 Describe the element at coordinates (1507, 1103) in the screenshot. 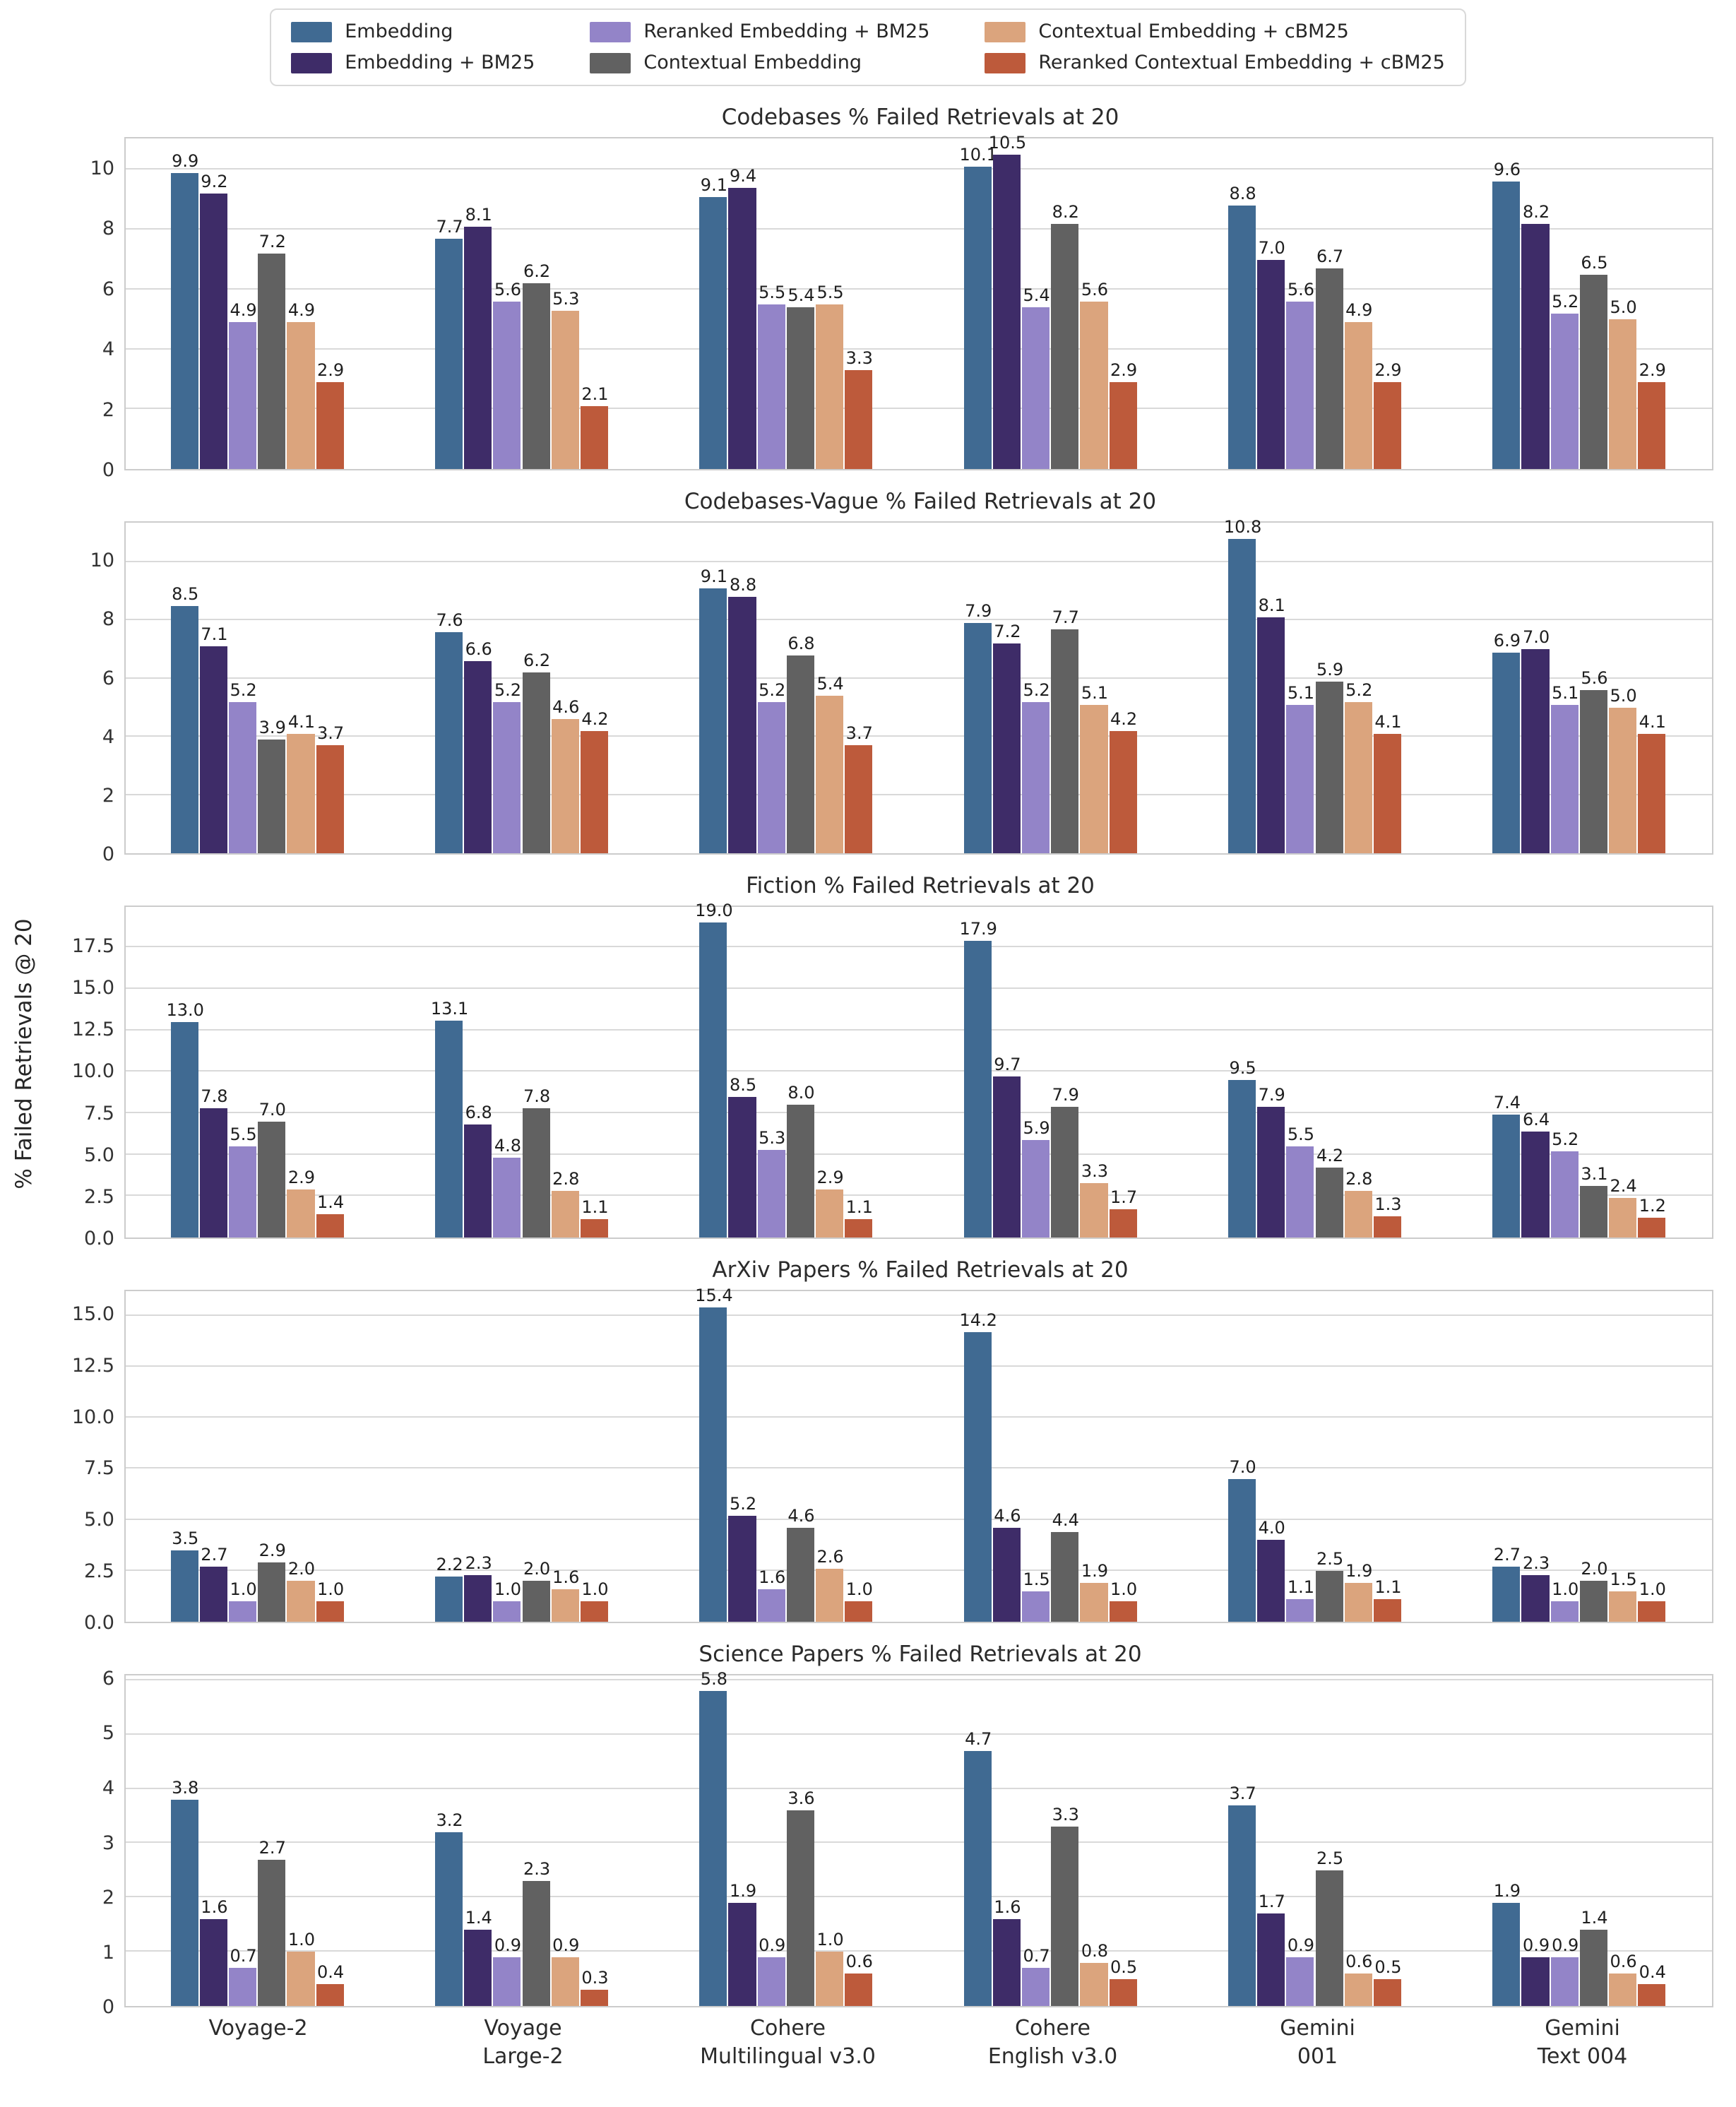

I see `bar-value-label: 7.4` at that location.